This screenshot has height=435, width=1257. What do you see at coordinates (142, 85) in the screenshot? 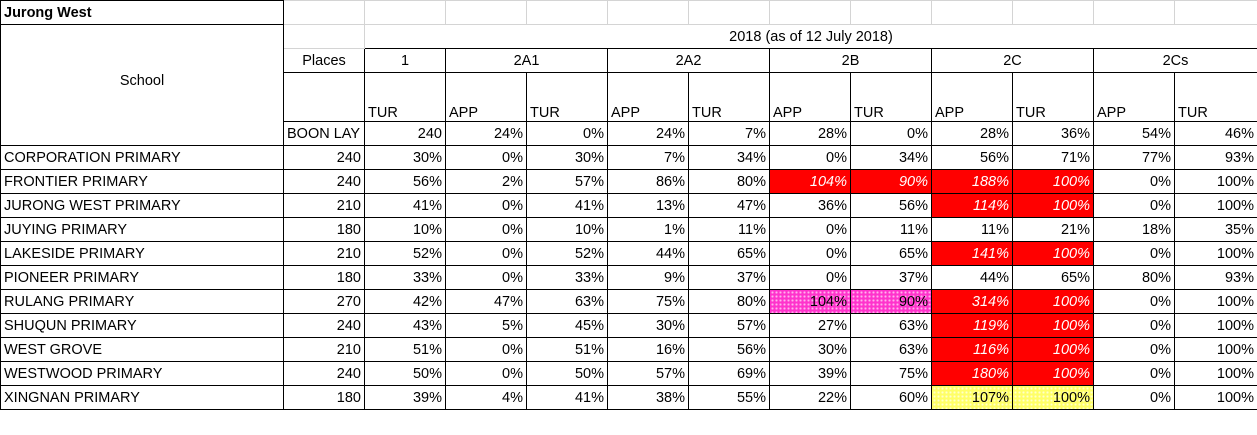
I see `school-column-header: School` at bounding box center [142, 85].